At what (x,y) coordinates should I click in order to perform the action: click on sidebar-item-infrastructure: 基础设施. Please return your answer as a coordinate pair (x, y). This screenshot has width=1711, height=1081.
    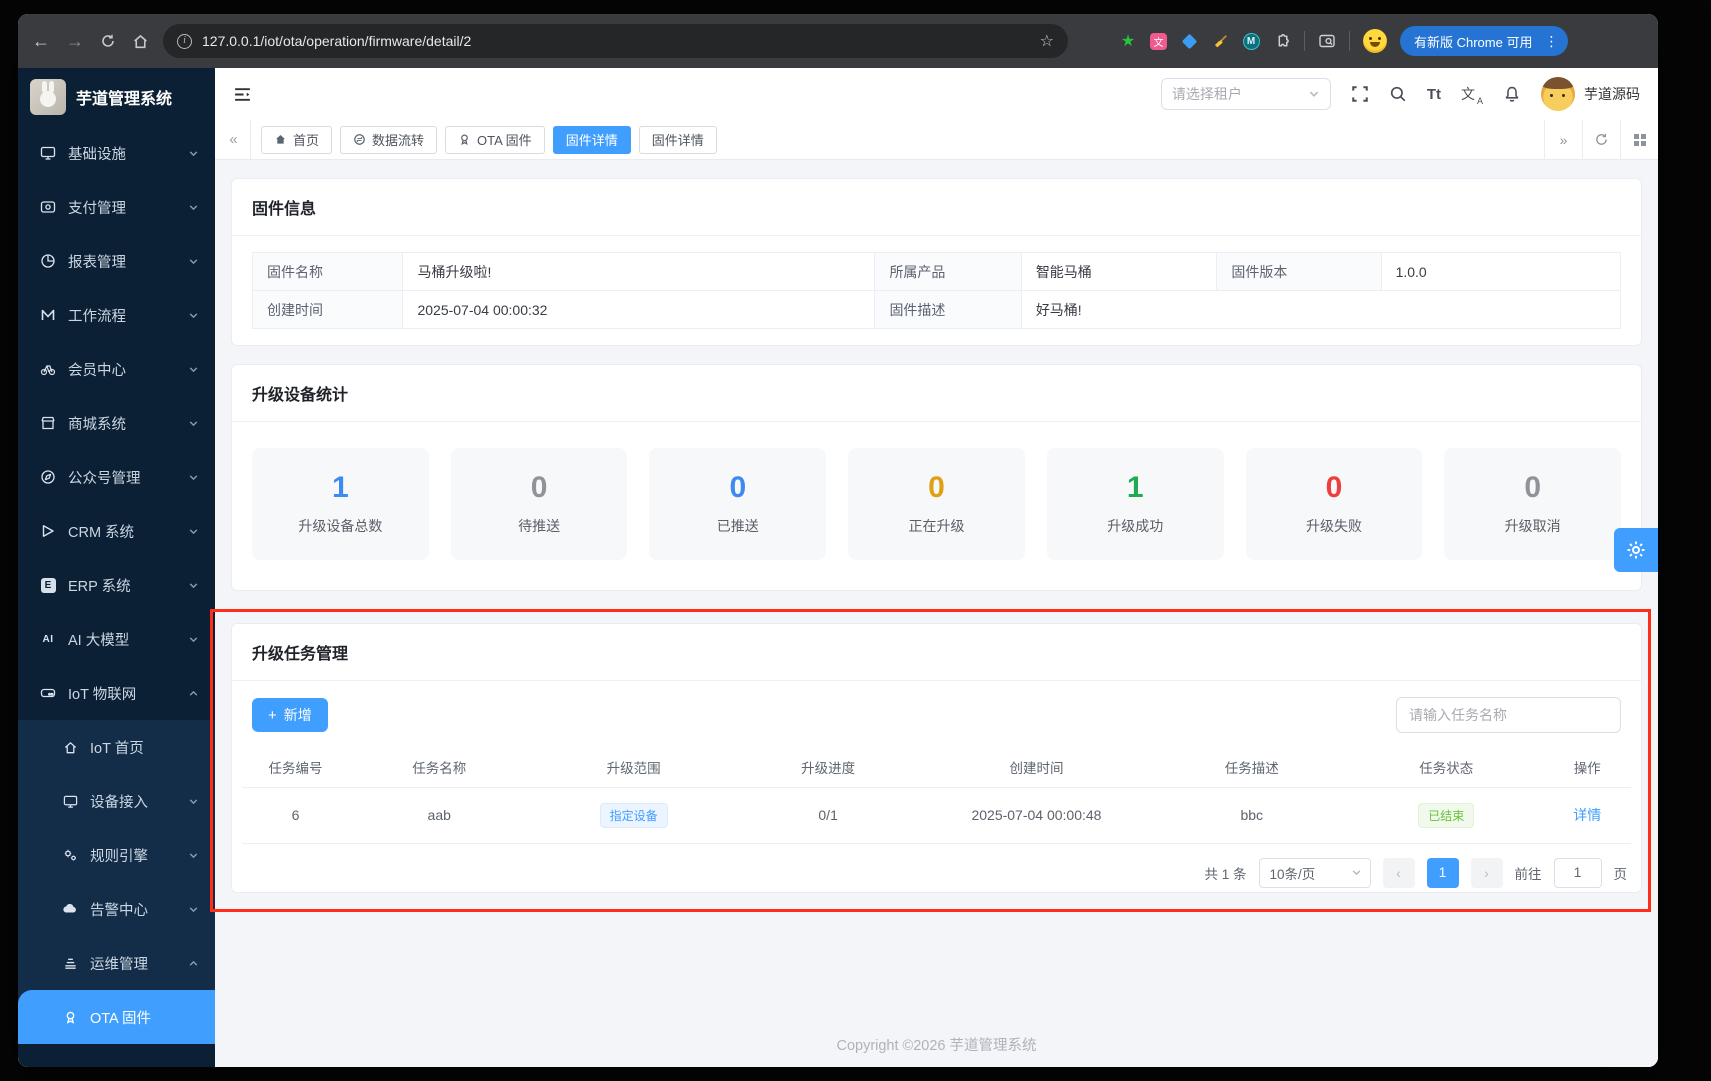
    Looking at the image, I should click on (116, 153).